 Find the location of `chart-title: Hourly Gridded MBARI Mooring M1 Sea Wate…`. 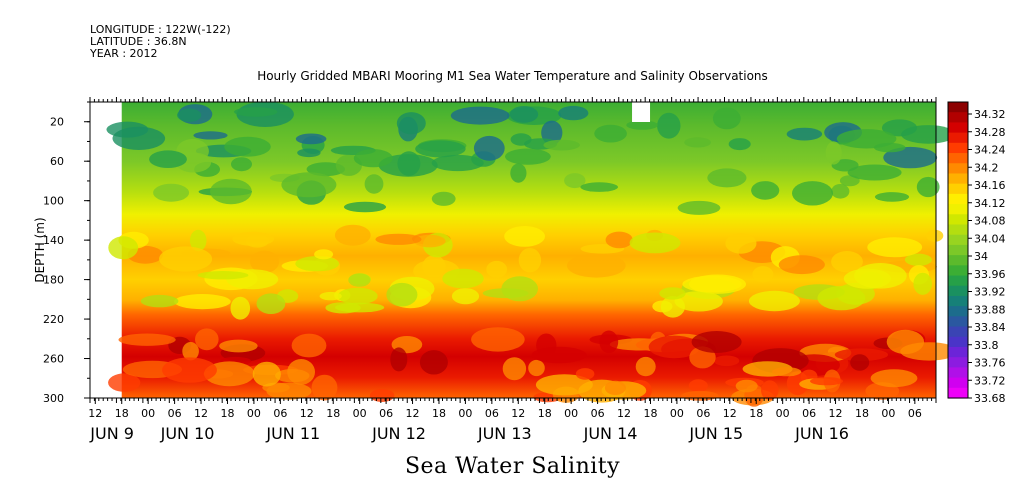

chart-title: Hourly Gridded MBARI Mooring M1 Sea Wate… is located at coordinates (512, 76).